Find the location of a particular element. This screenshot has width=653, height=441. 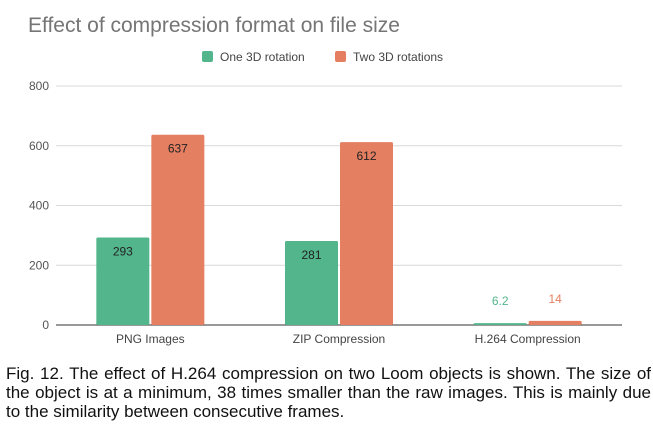

y-axis-ticks: 0 200 400 600 800 is located at coordinates (39, 205).